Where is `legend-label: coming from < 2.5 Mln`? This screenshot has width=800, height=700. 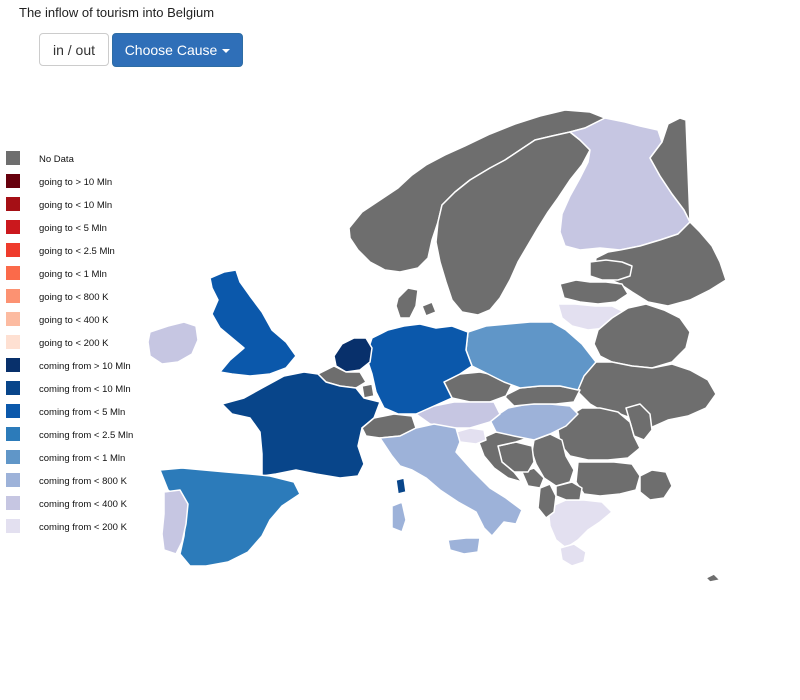 legend-label: coming from < 2.5 Mln is located at coordinates (86, 435).